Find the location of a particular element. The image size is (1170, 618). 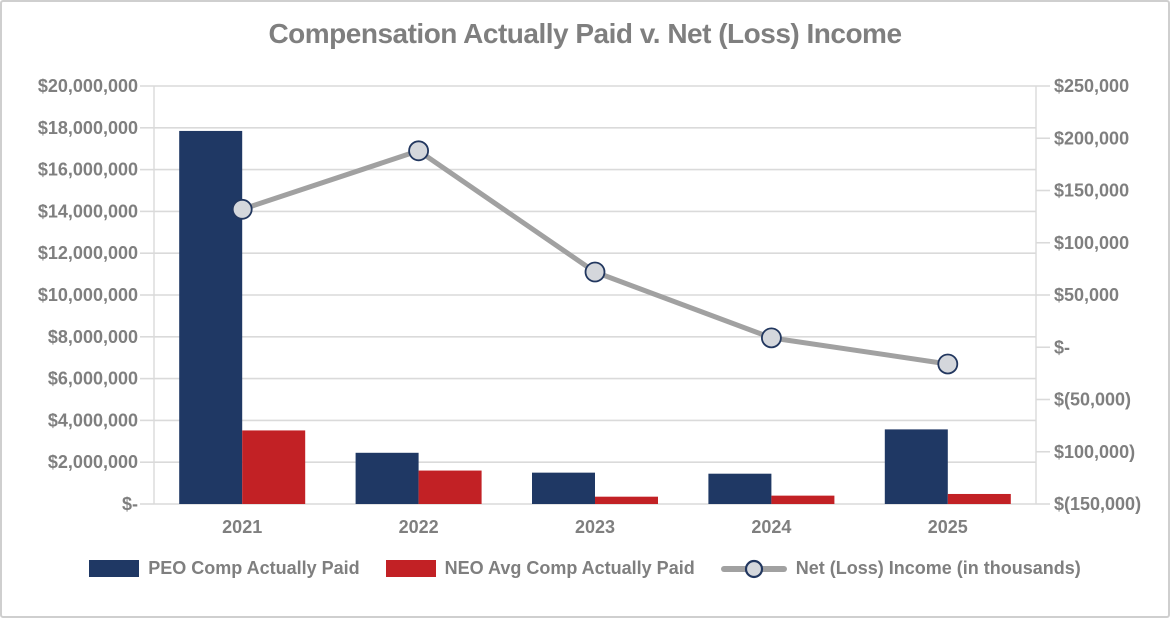

right-axis-tick-label: $(50,000) is located at coordinates (1092, 400).